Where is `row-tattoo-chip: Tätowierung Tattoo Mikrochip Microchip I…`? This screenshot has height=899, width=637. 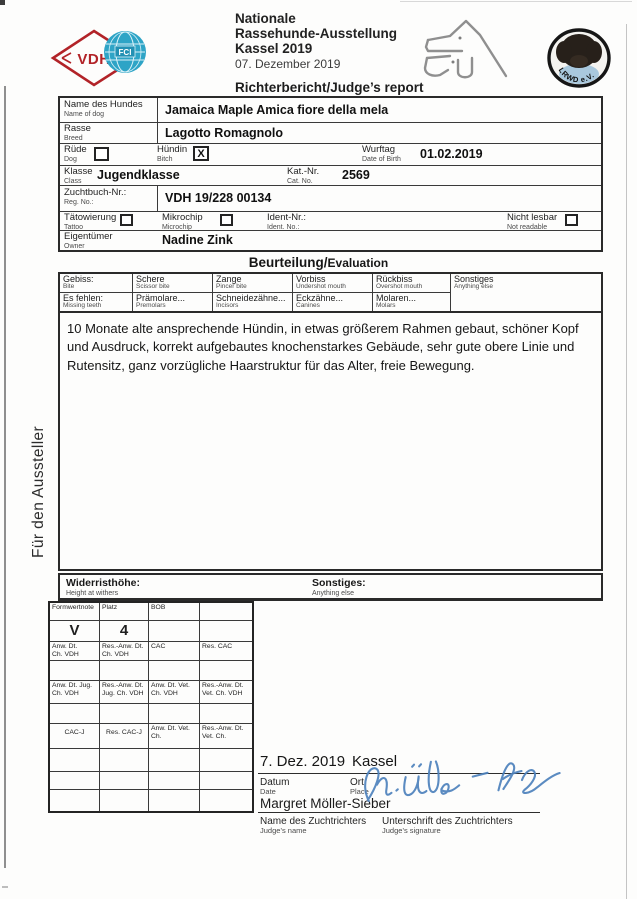 row-tattoo-chip: Tätowierung Tattoo Mikrochip Microchip I… is located at coordinates (330, 221).